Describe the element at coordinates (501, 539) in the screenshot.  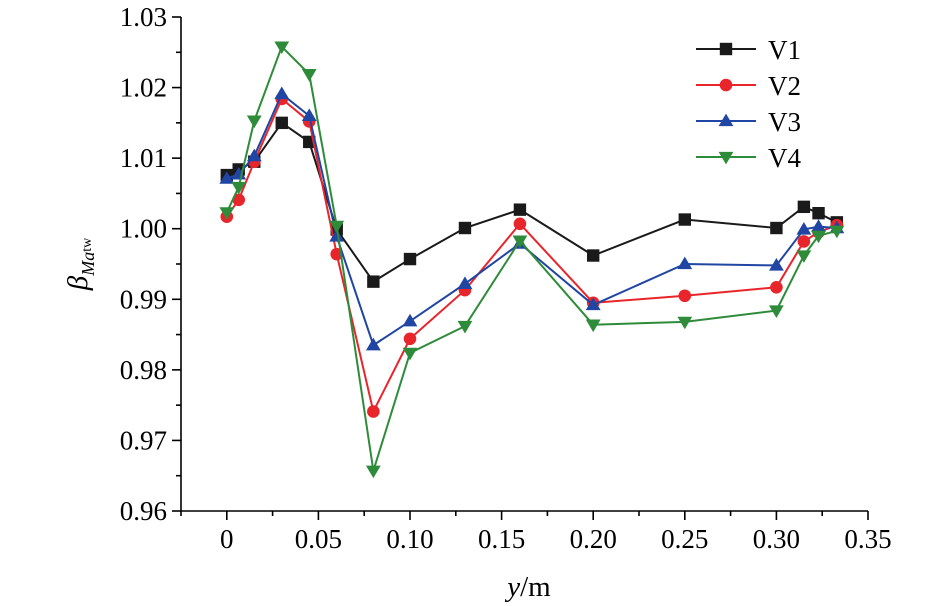
I see `x-tick-label: 0.15` at that location.